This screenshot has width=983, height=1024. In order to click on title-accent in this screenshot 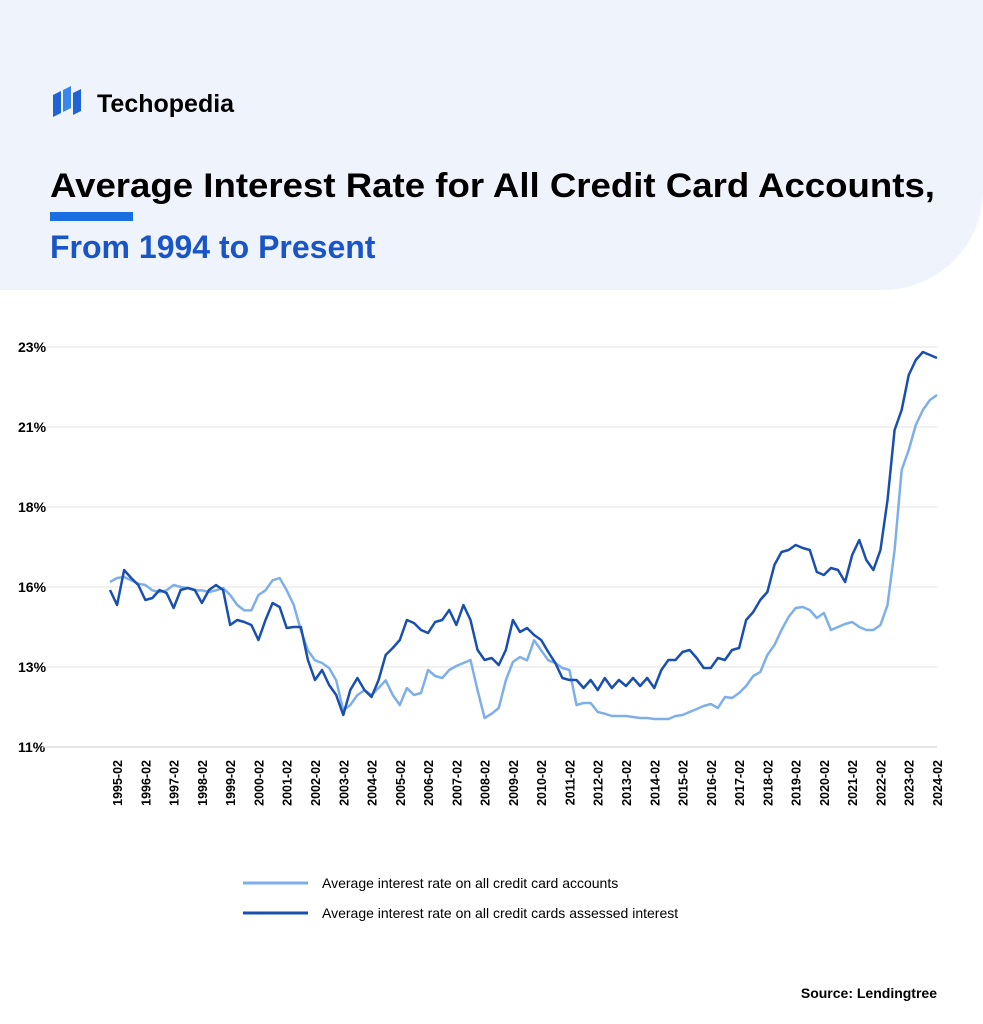, I will do `click(91, 216)`.